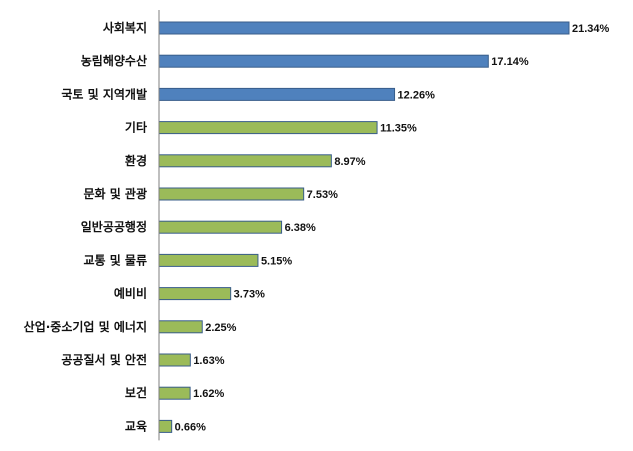 This screenshot has width=633, height=451. I want to click on category-label-8: 예비비, so click(130, 293).